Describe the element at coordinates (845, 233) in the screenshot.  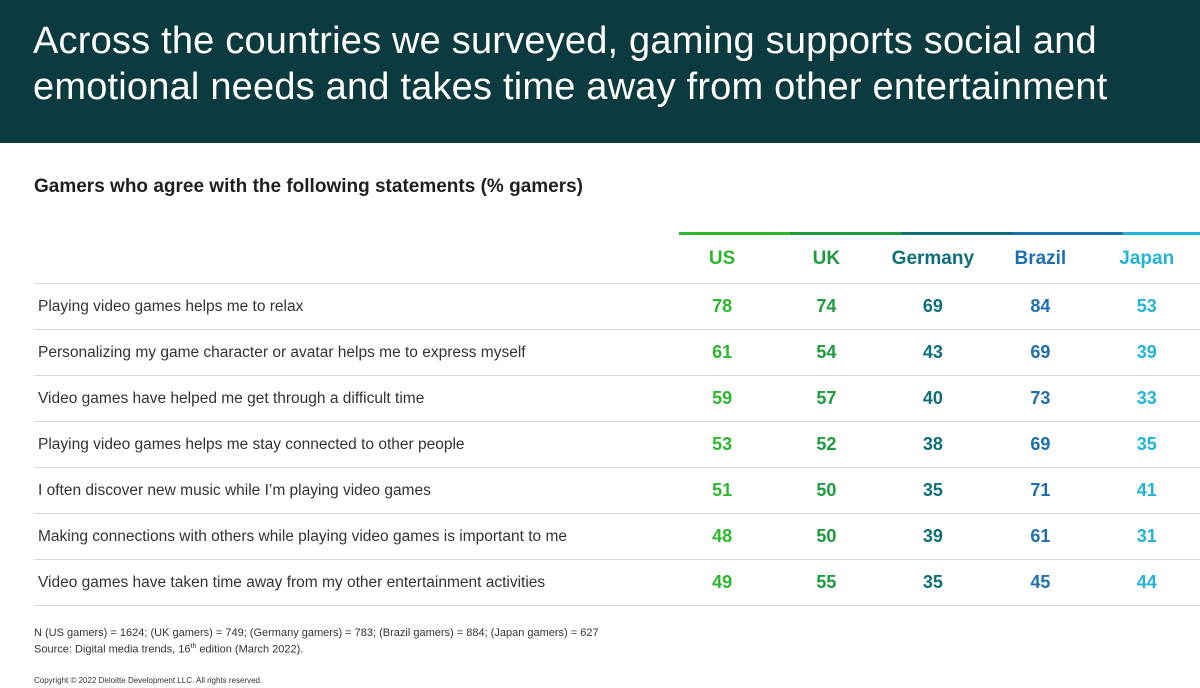
I see `column-bar-uk` at that location.